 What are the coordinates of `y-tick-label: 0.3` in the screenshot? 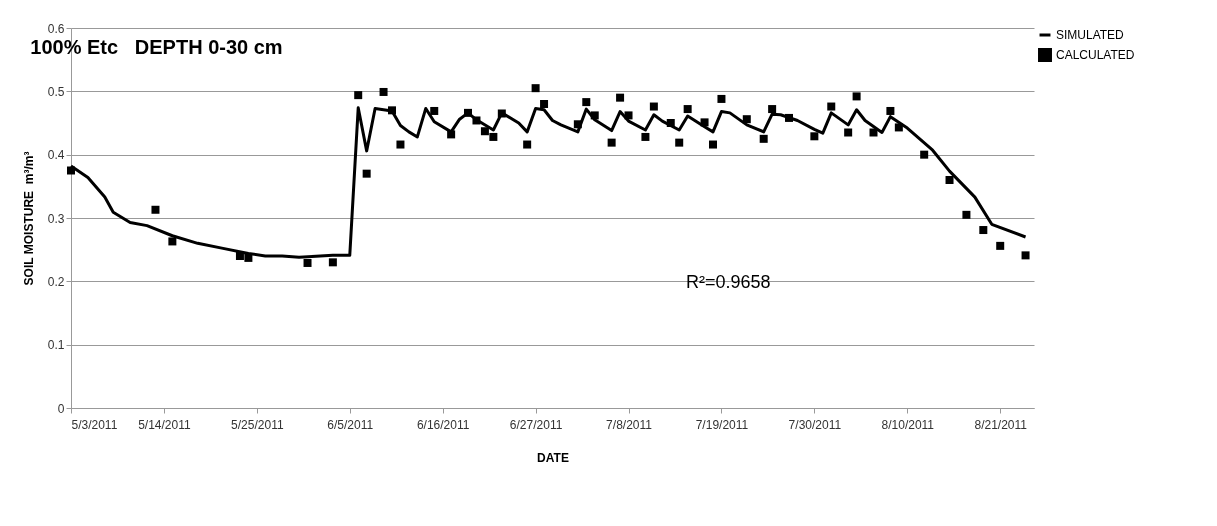 It's located at (56, 218).